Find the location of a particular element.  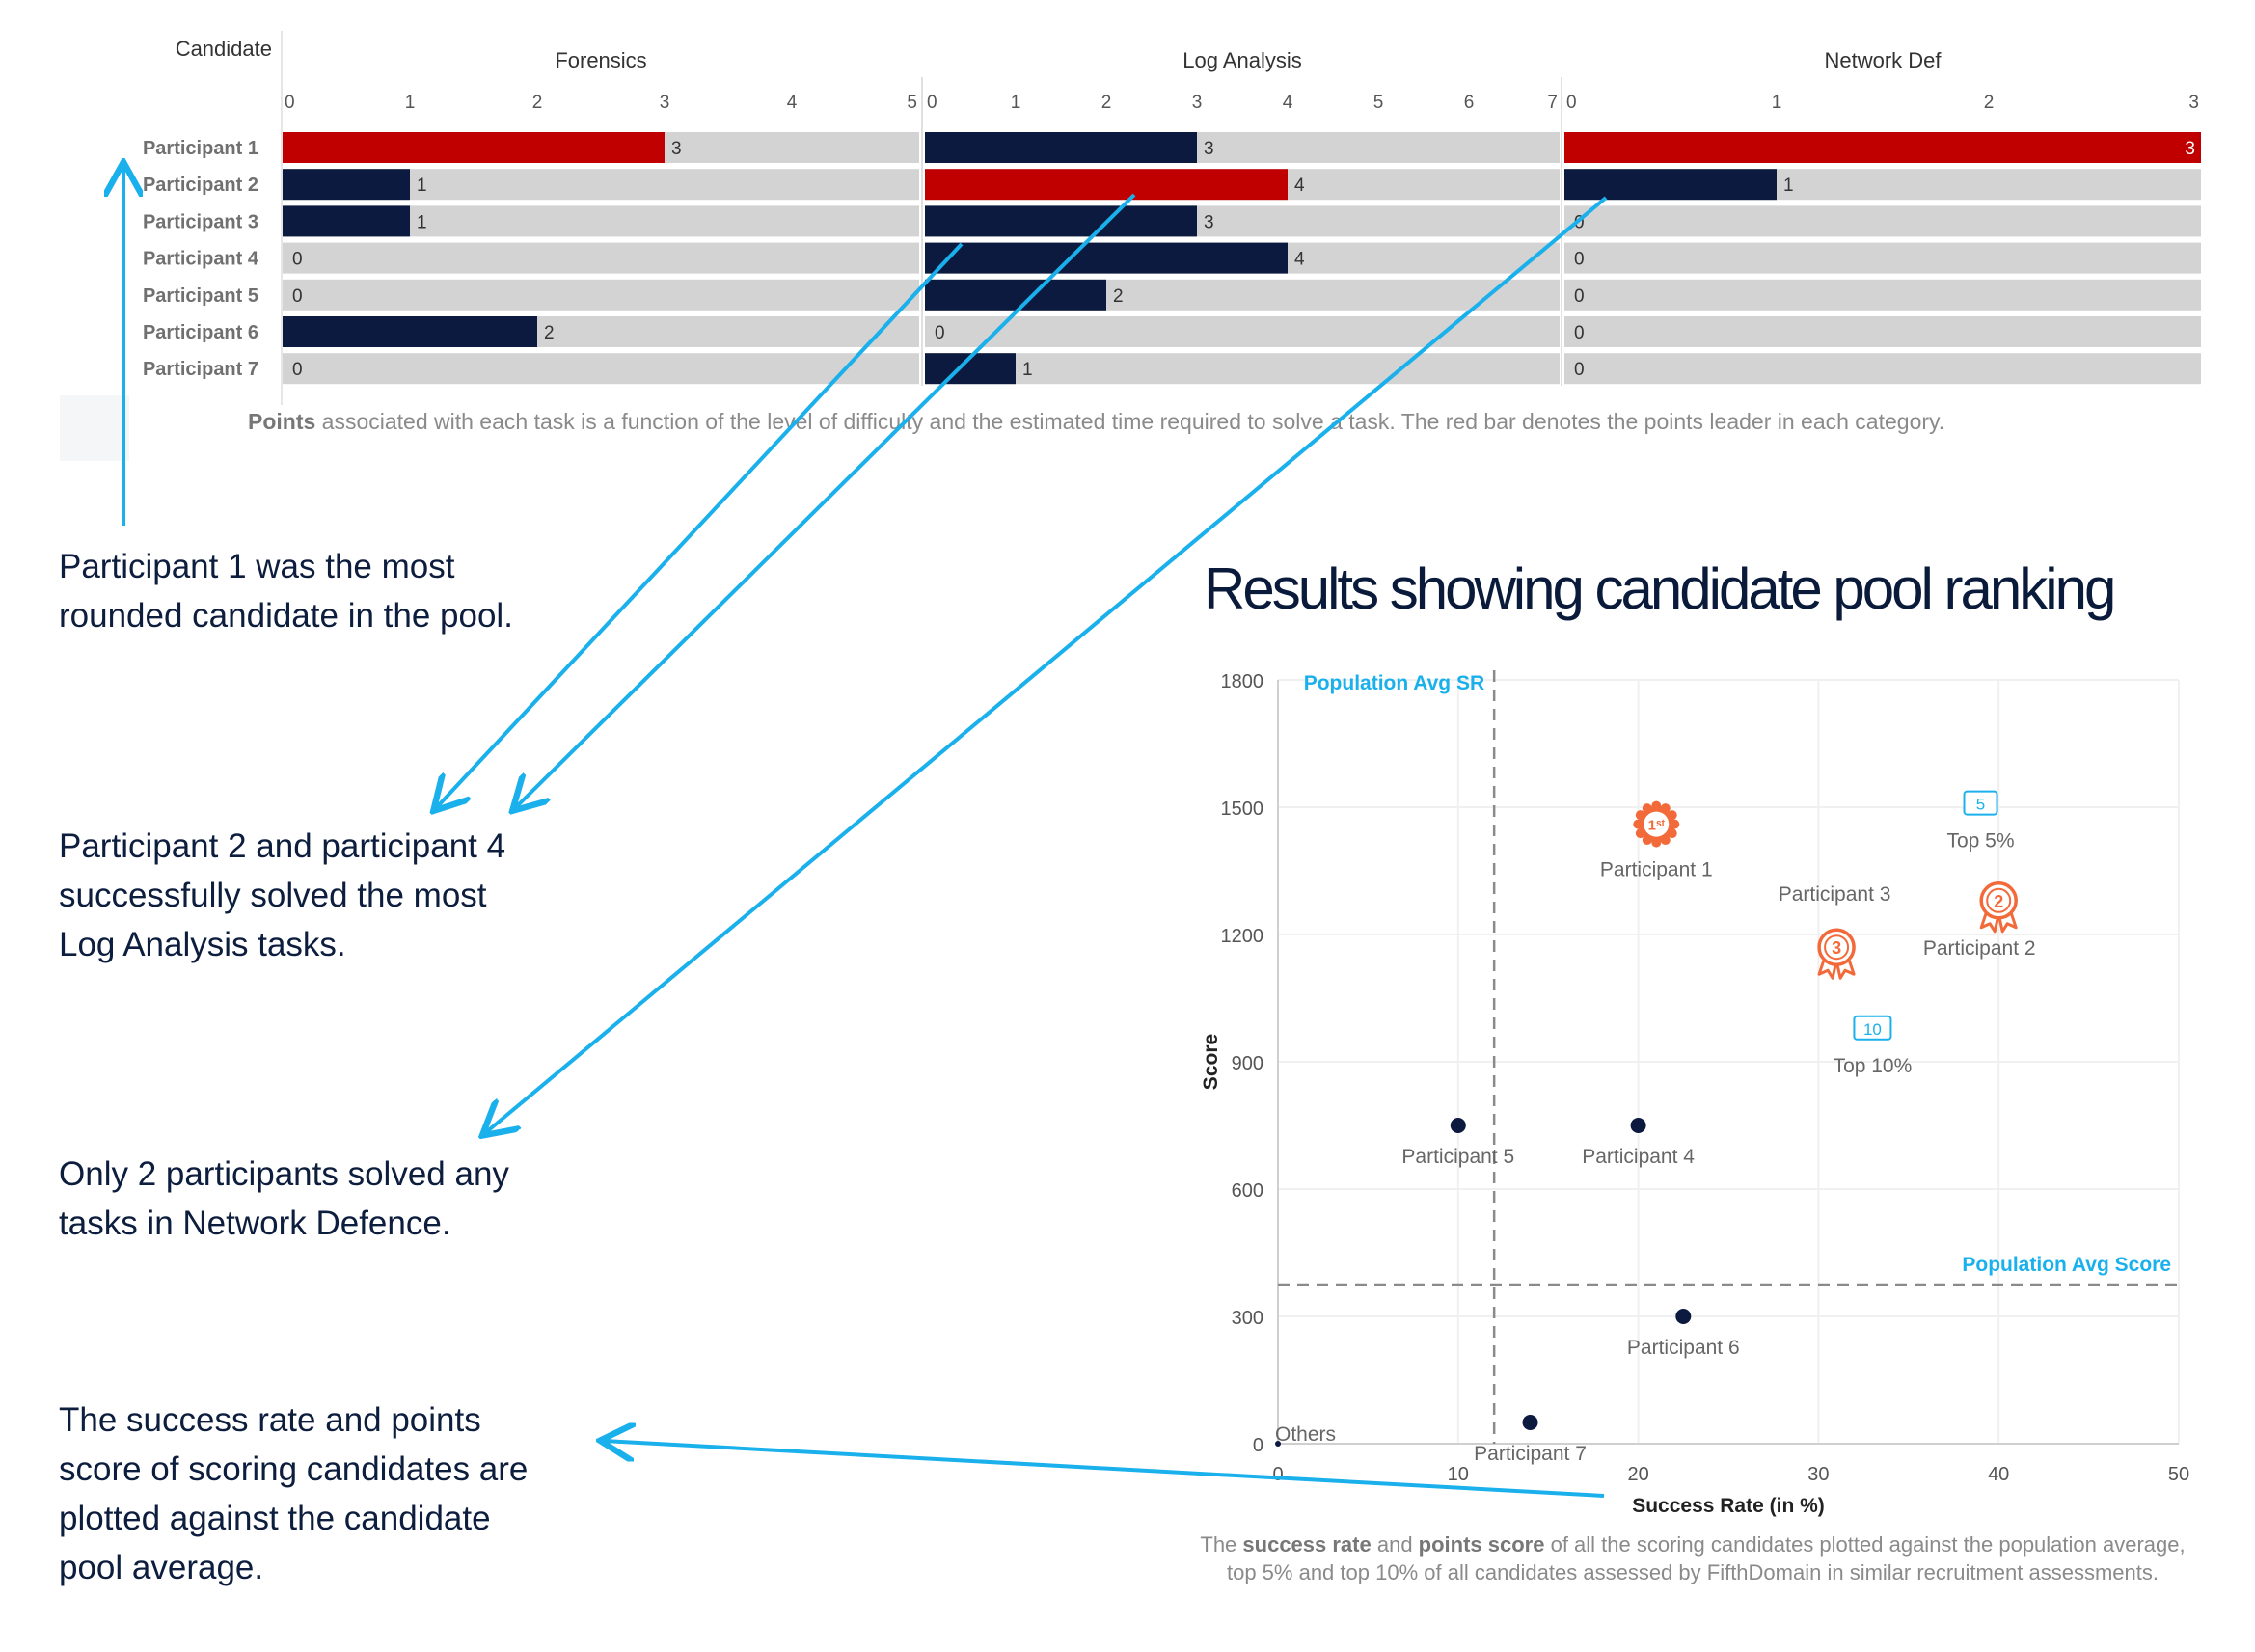

point-label-participant-2: Participant 2 is located at coordinates (1979, 948).